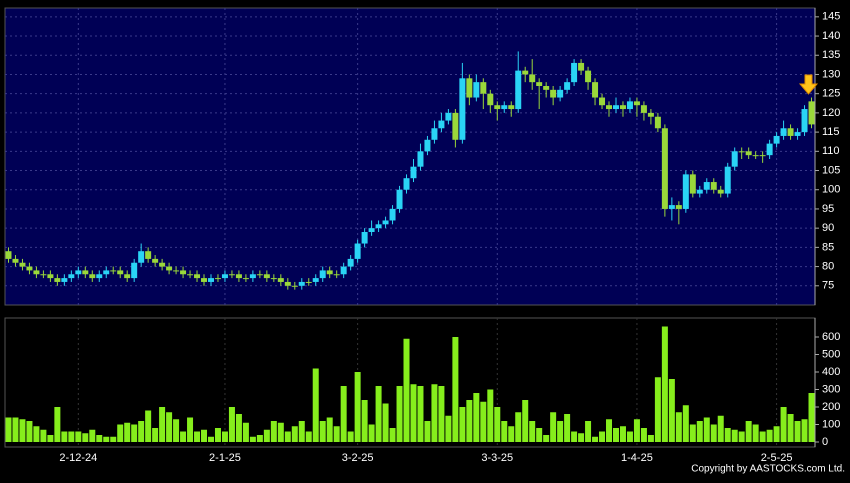  Describe the element at coordinates (768, 469) in the screenshot. I see `copyright: Copyright by AASTOCKS.com Ltd.` at that location.